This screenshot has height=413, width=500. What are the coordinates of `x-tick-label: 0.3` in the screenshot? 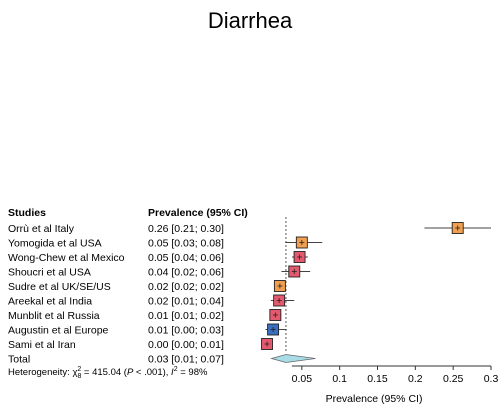 It's located at (491, 379).